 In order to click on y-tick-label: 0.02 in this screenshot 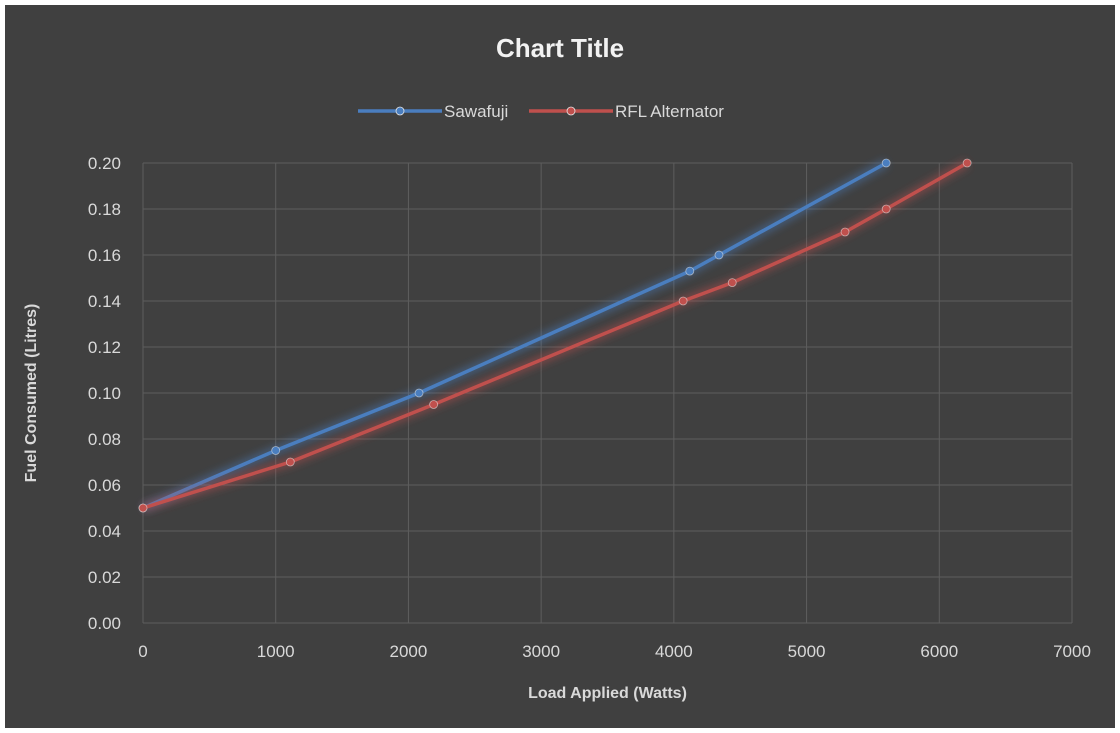, I will do `click(104, 577)`.